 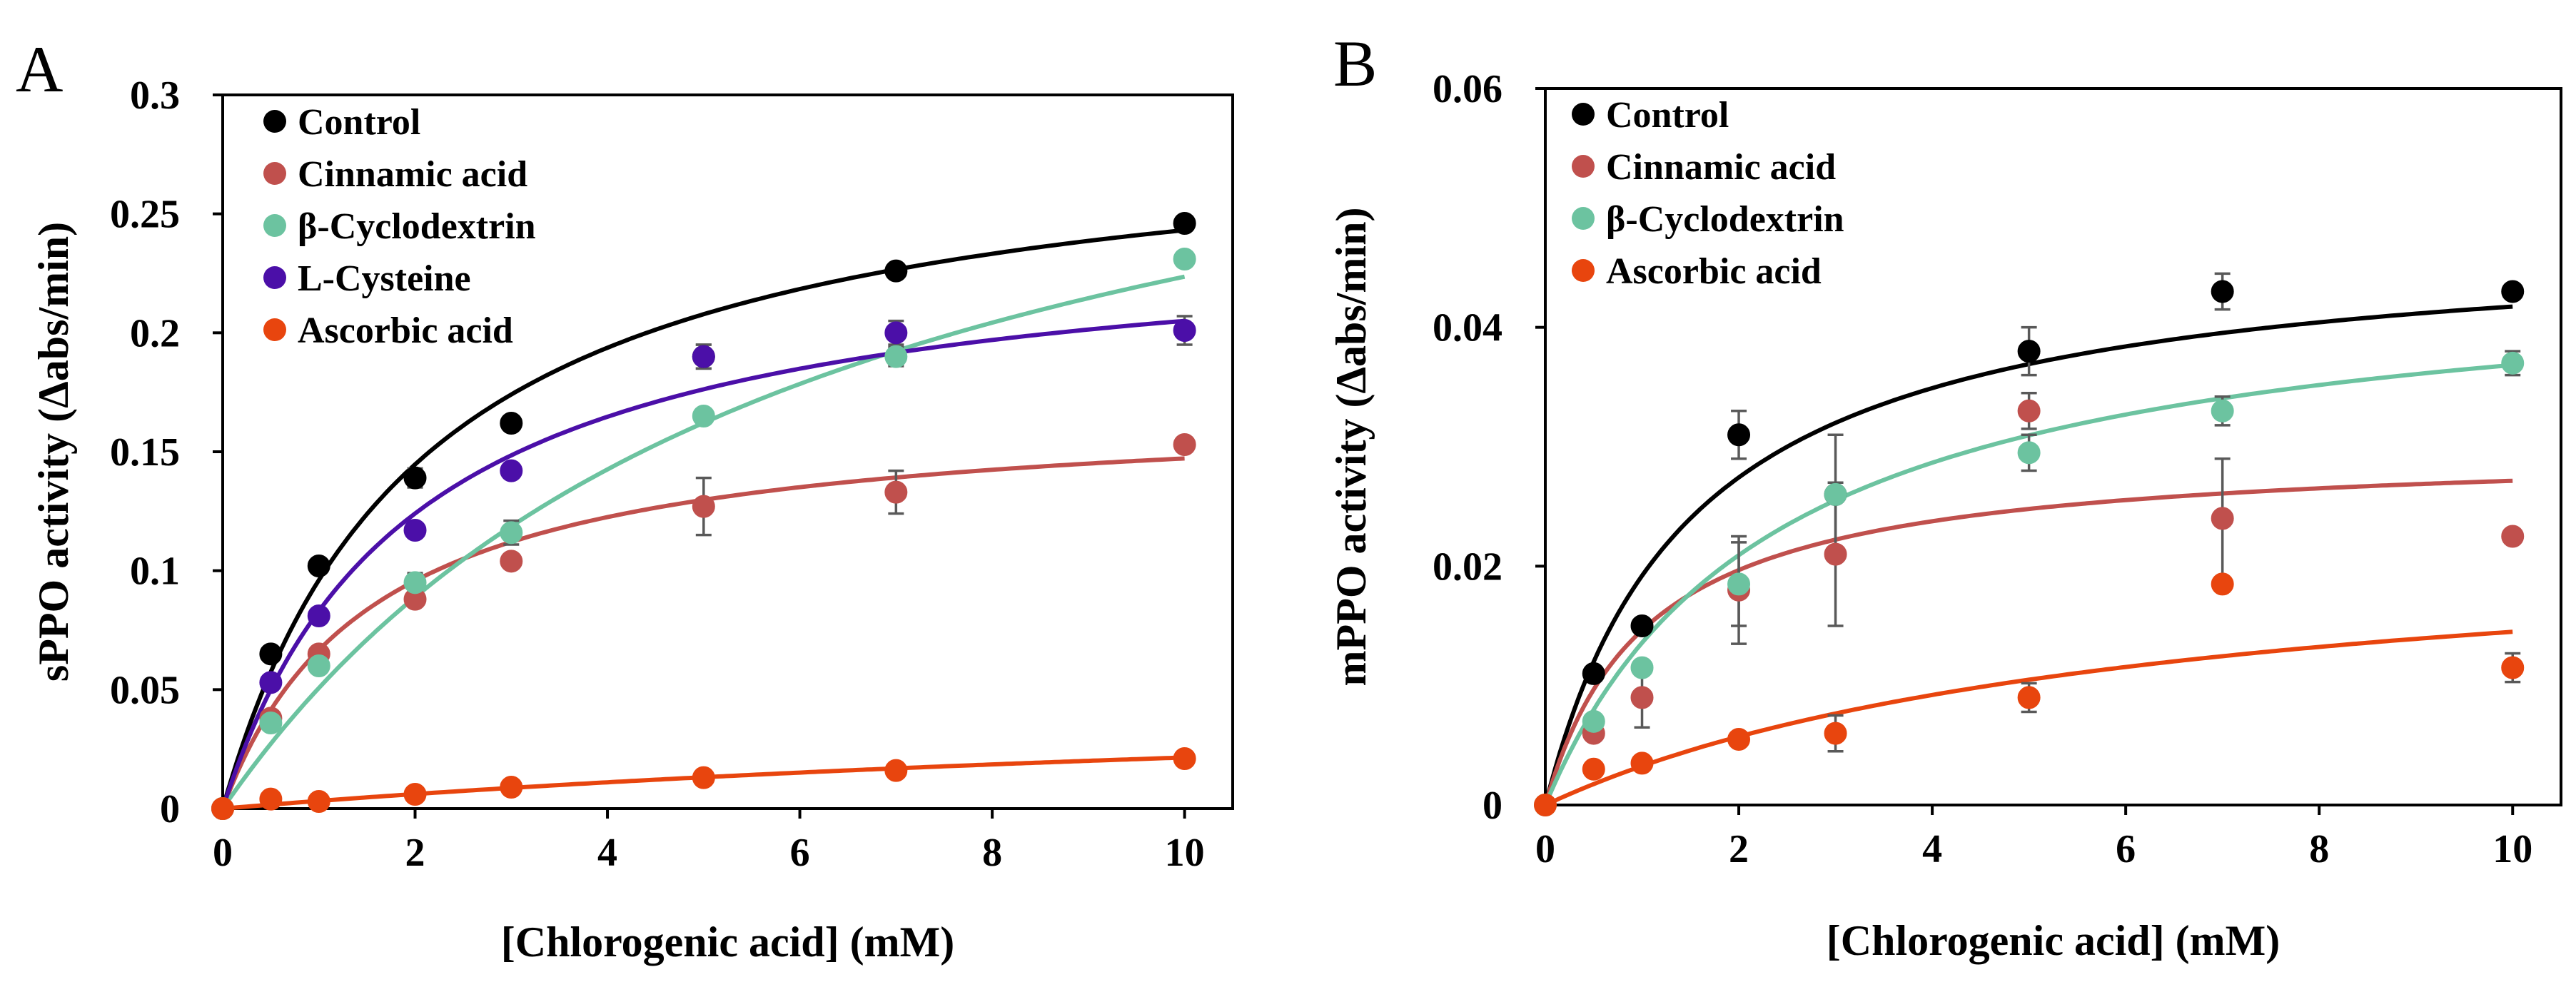 I want to click on chart-b-legend-label-ascorbic-acid: Ascorbic acid, so click(x=1714, y=271).